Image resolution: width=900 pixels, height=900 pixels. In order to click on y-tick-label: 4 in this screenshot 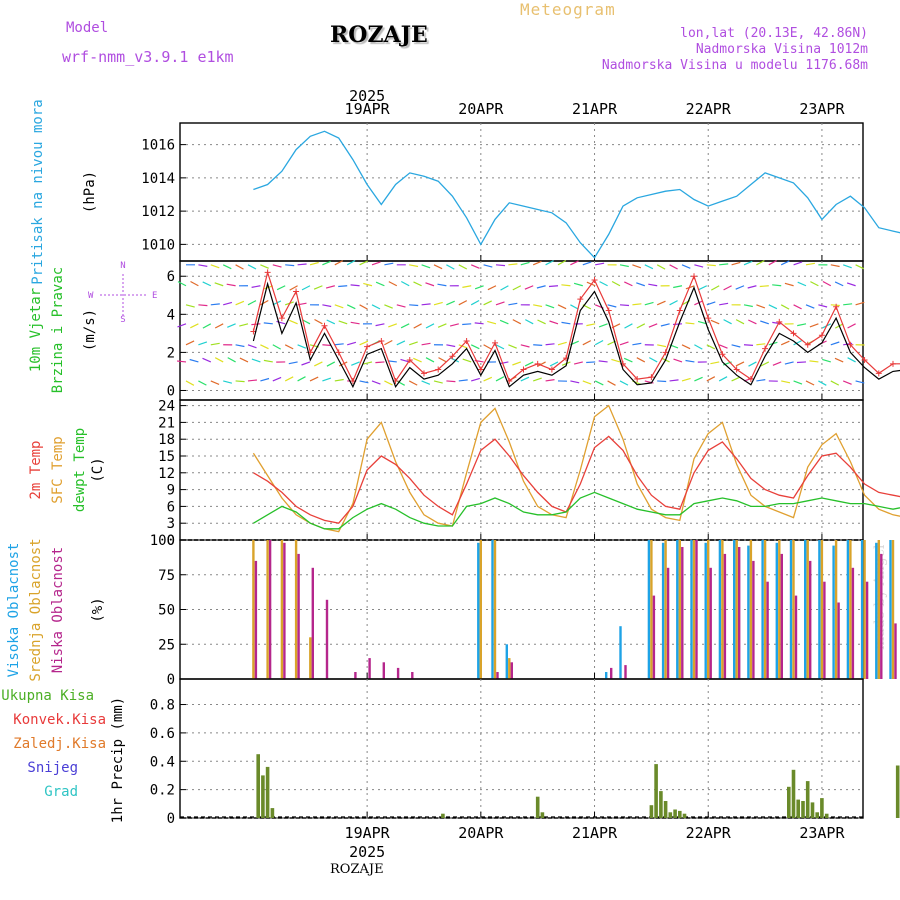, I will do `click(171, 315)`.